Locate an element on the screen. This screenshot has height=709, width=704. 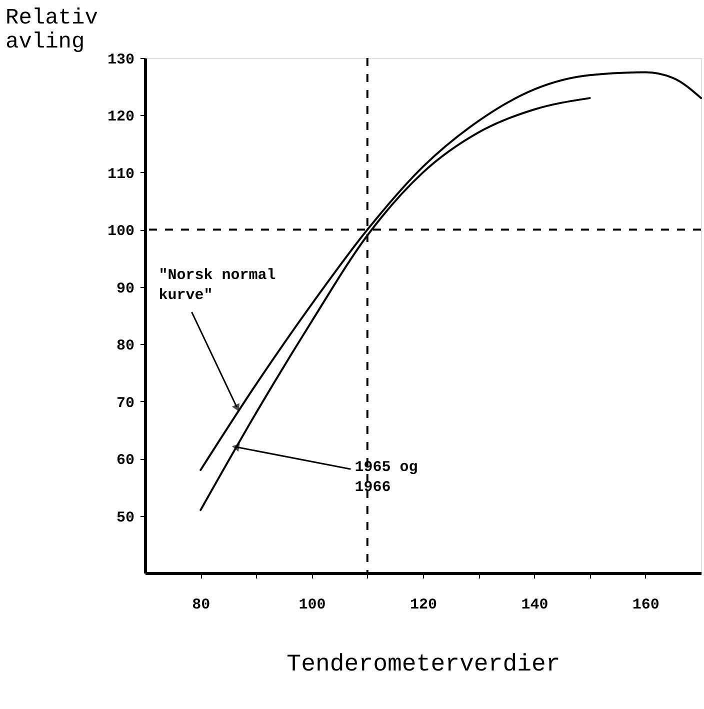
y-tick-label: 80 is located at coordinates (125, 346).